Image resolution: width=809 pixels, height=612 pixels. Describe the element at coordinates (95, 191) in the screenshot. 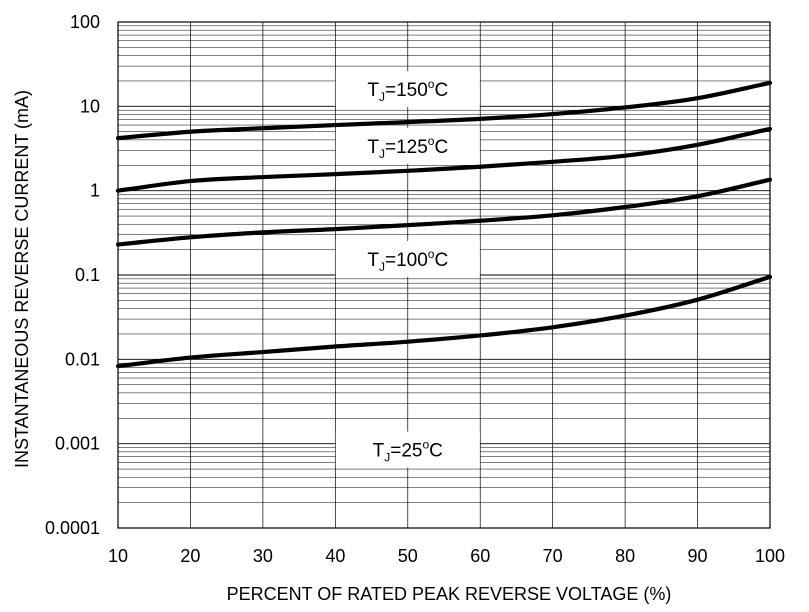

I see `y-tick-label: 1` at that location.